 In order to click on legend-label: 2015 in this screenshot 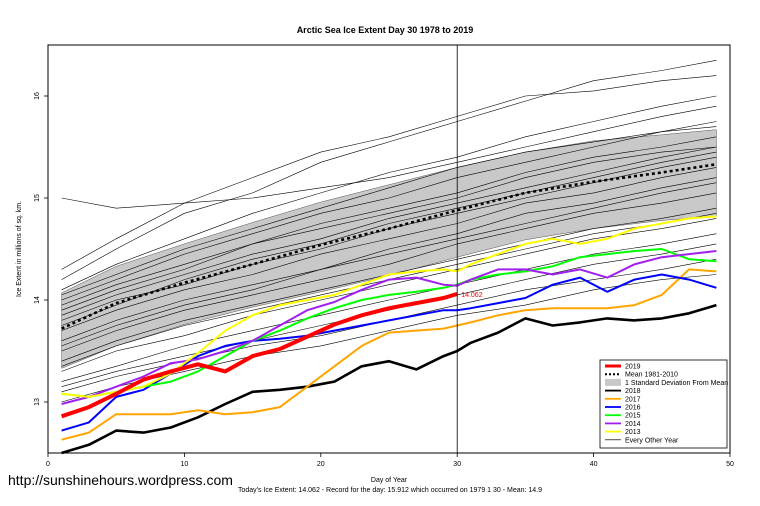, I will do `click(633, 416)`.